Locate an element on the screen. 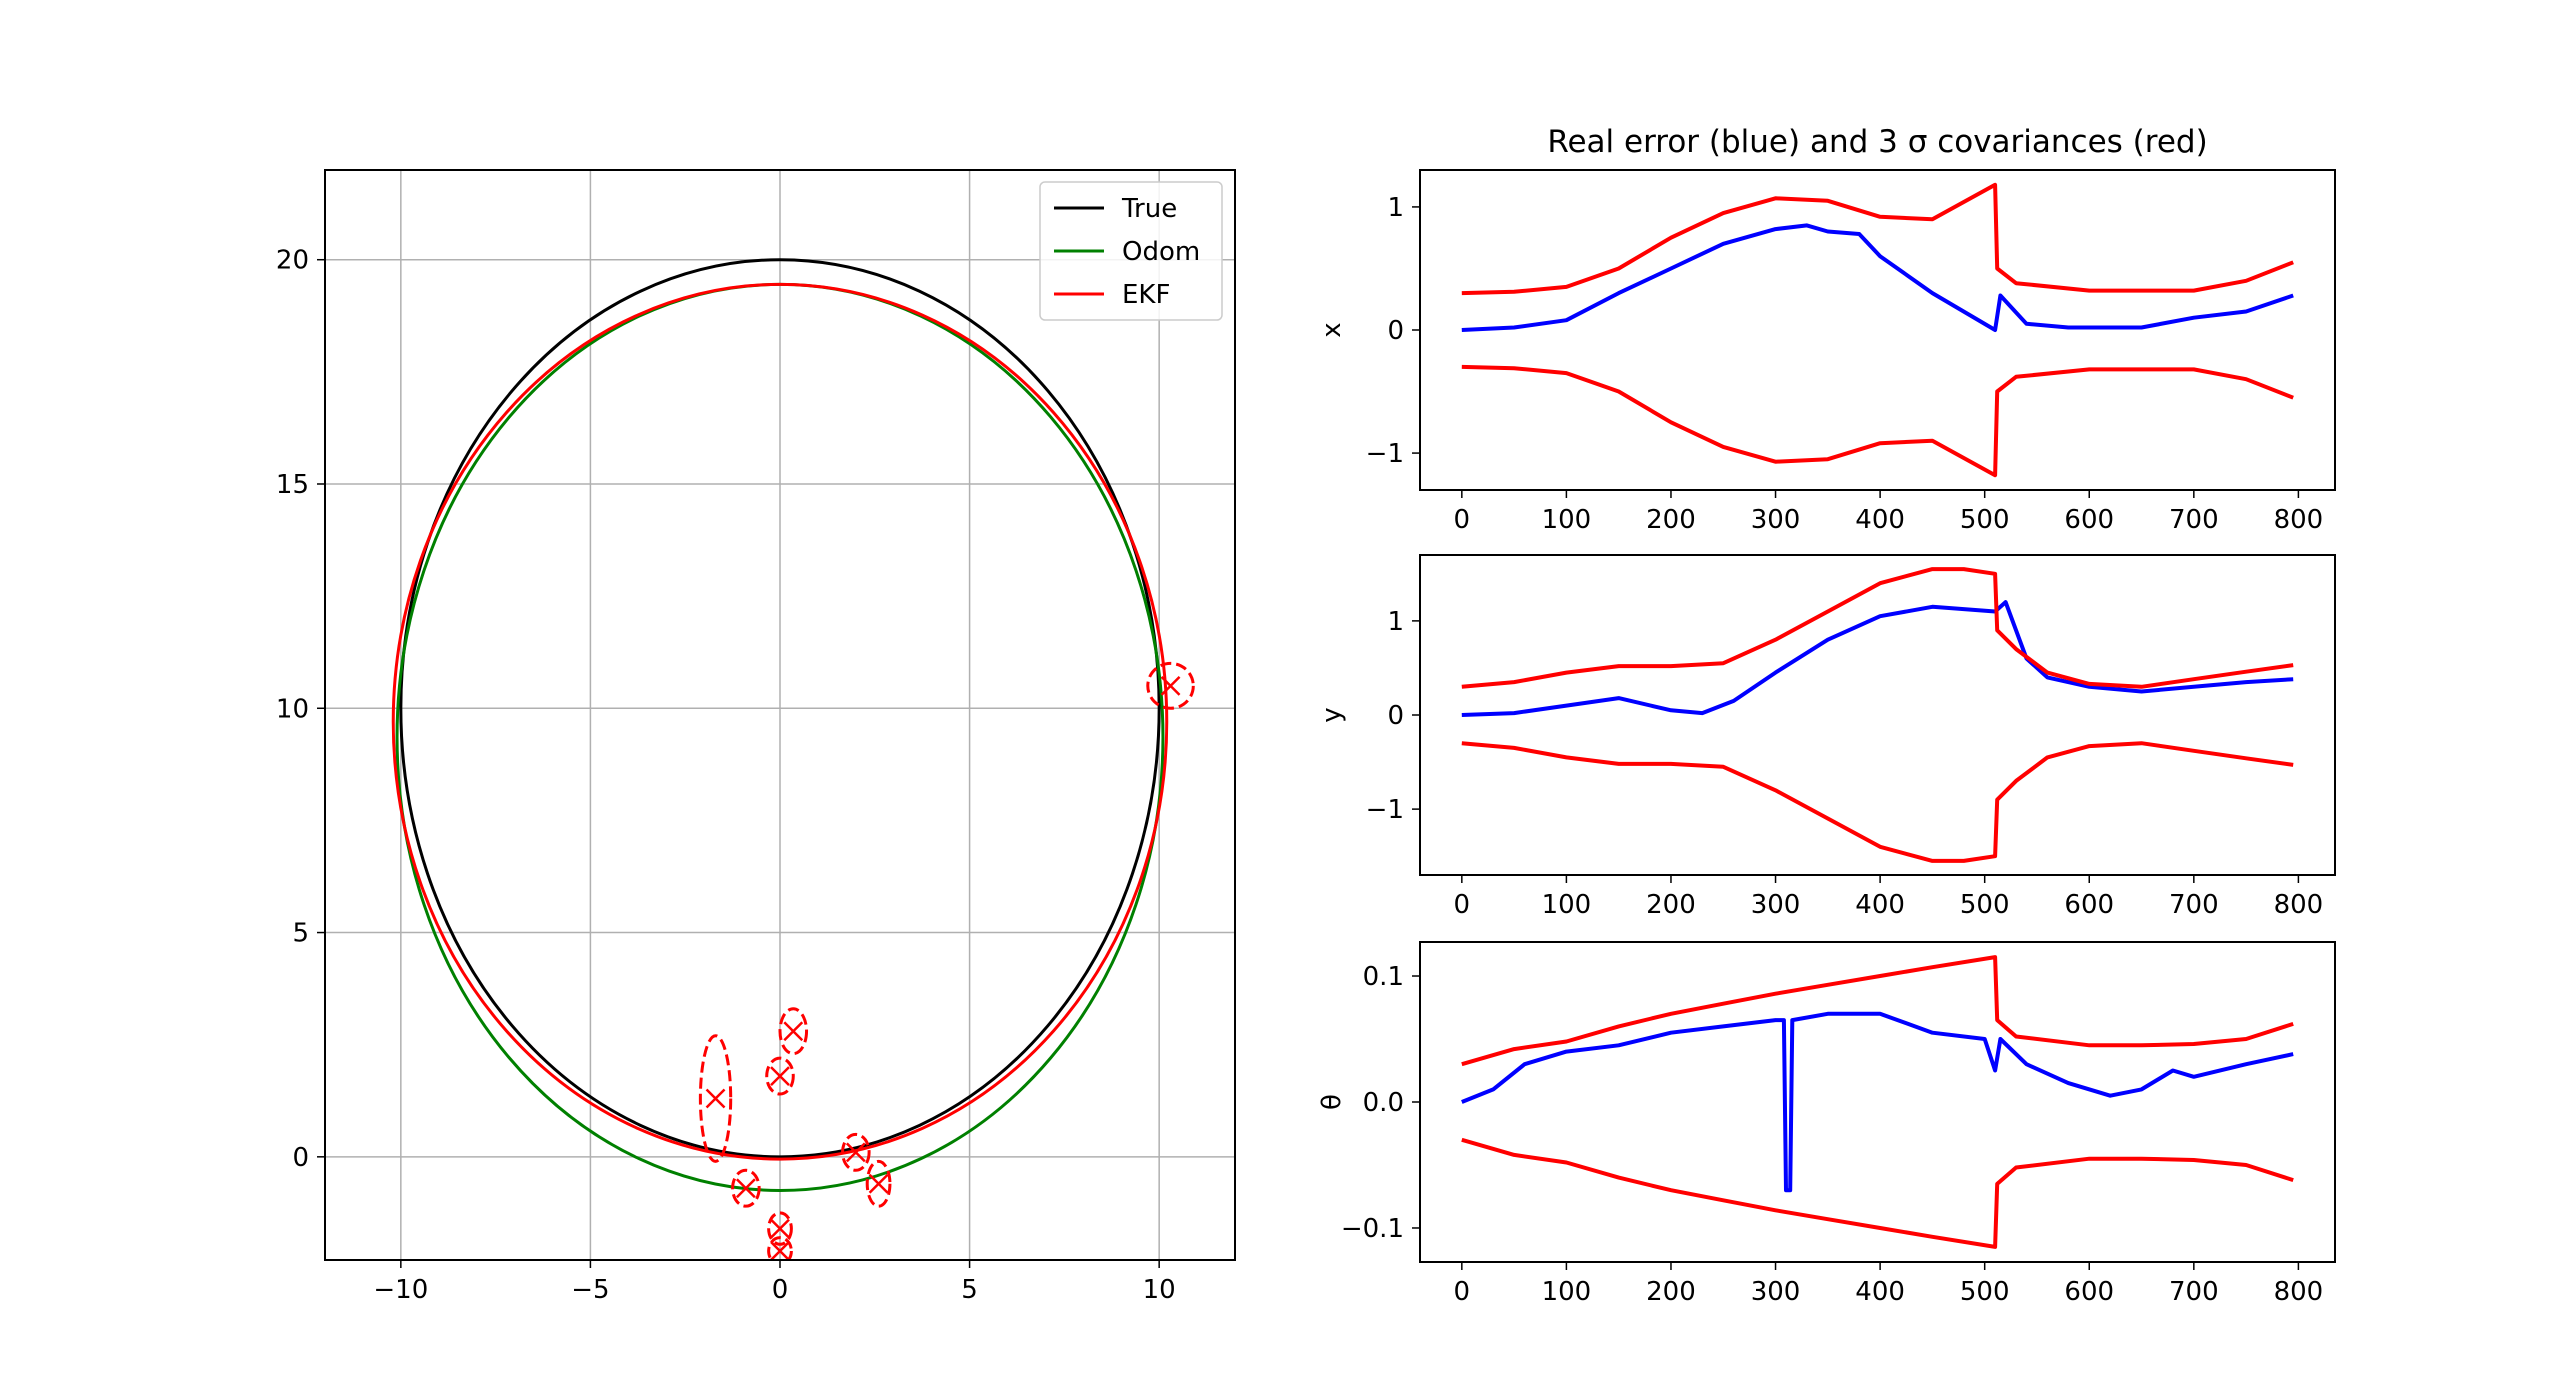 The image size is (2560, 1400). trajectory-legend: True Odom EKF is located at coordinates (1131, 251).